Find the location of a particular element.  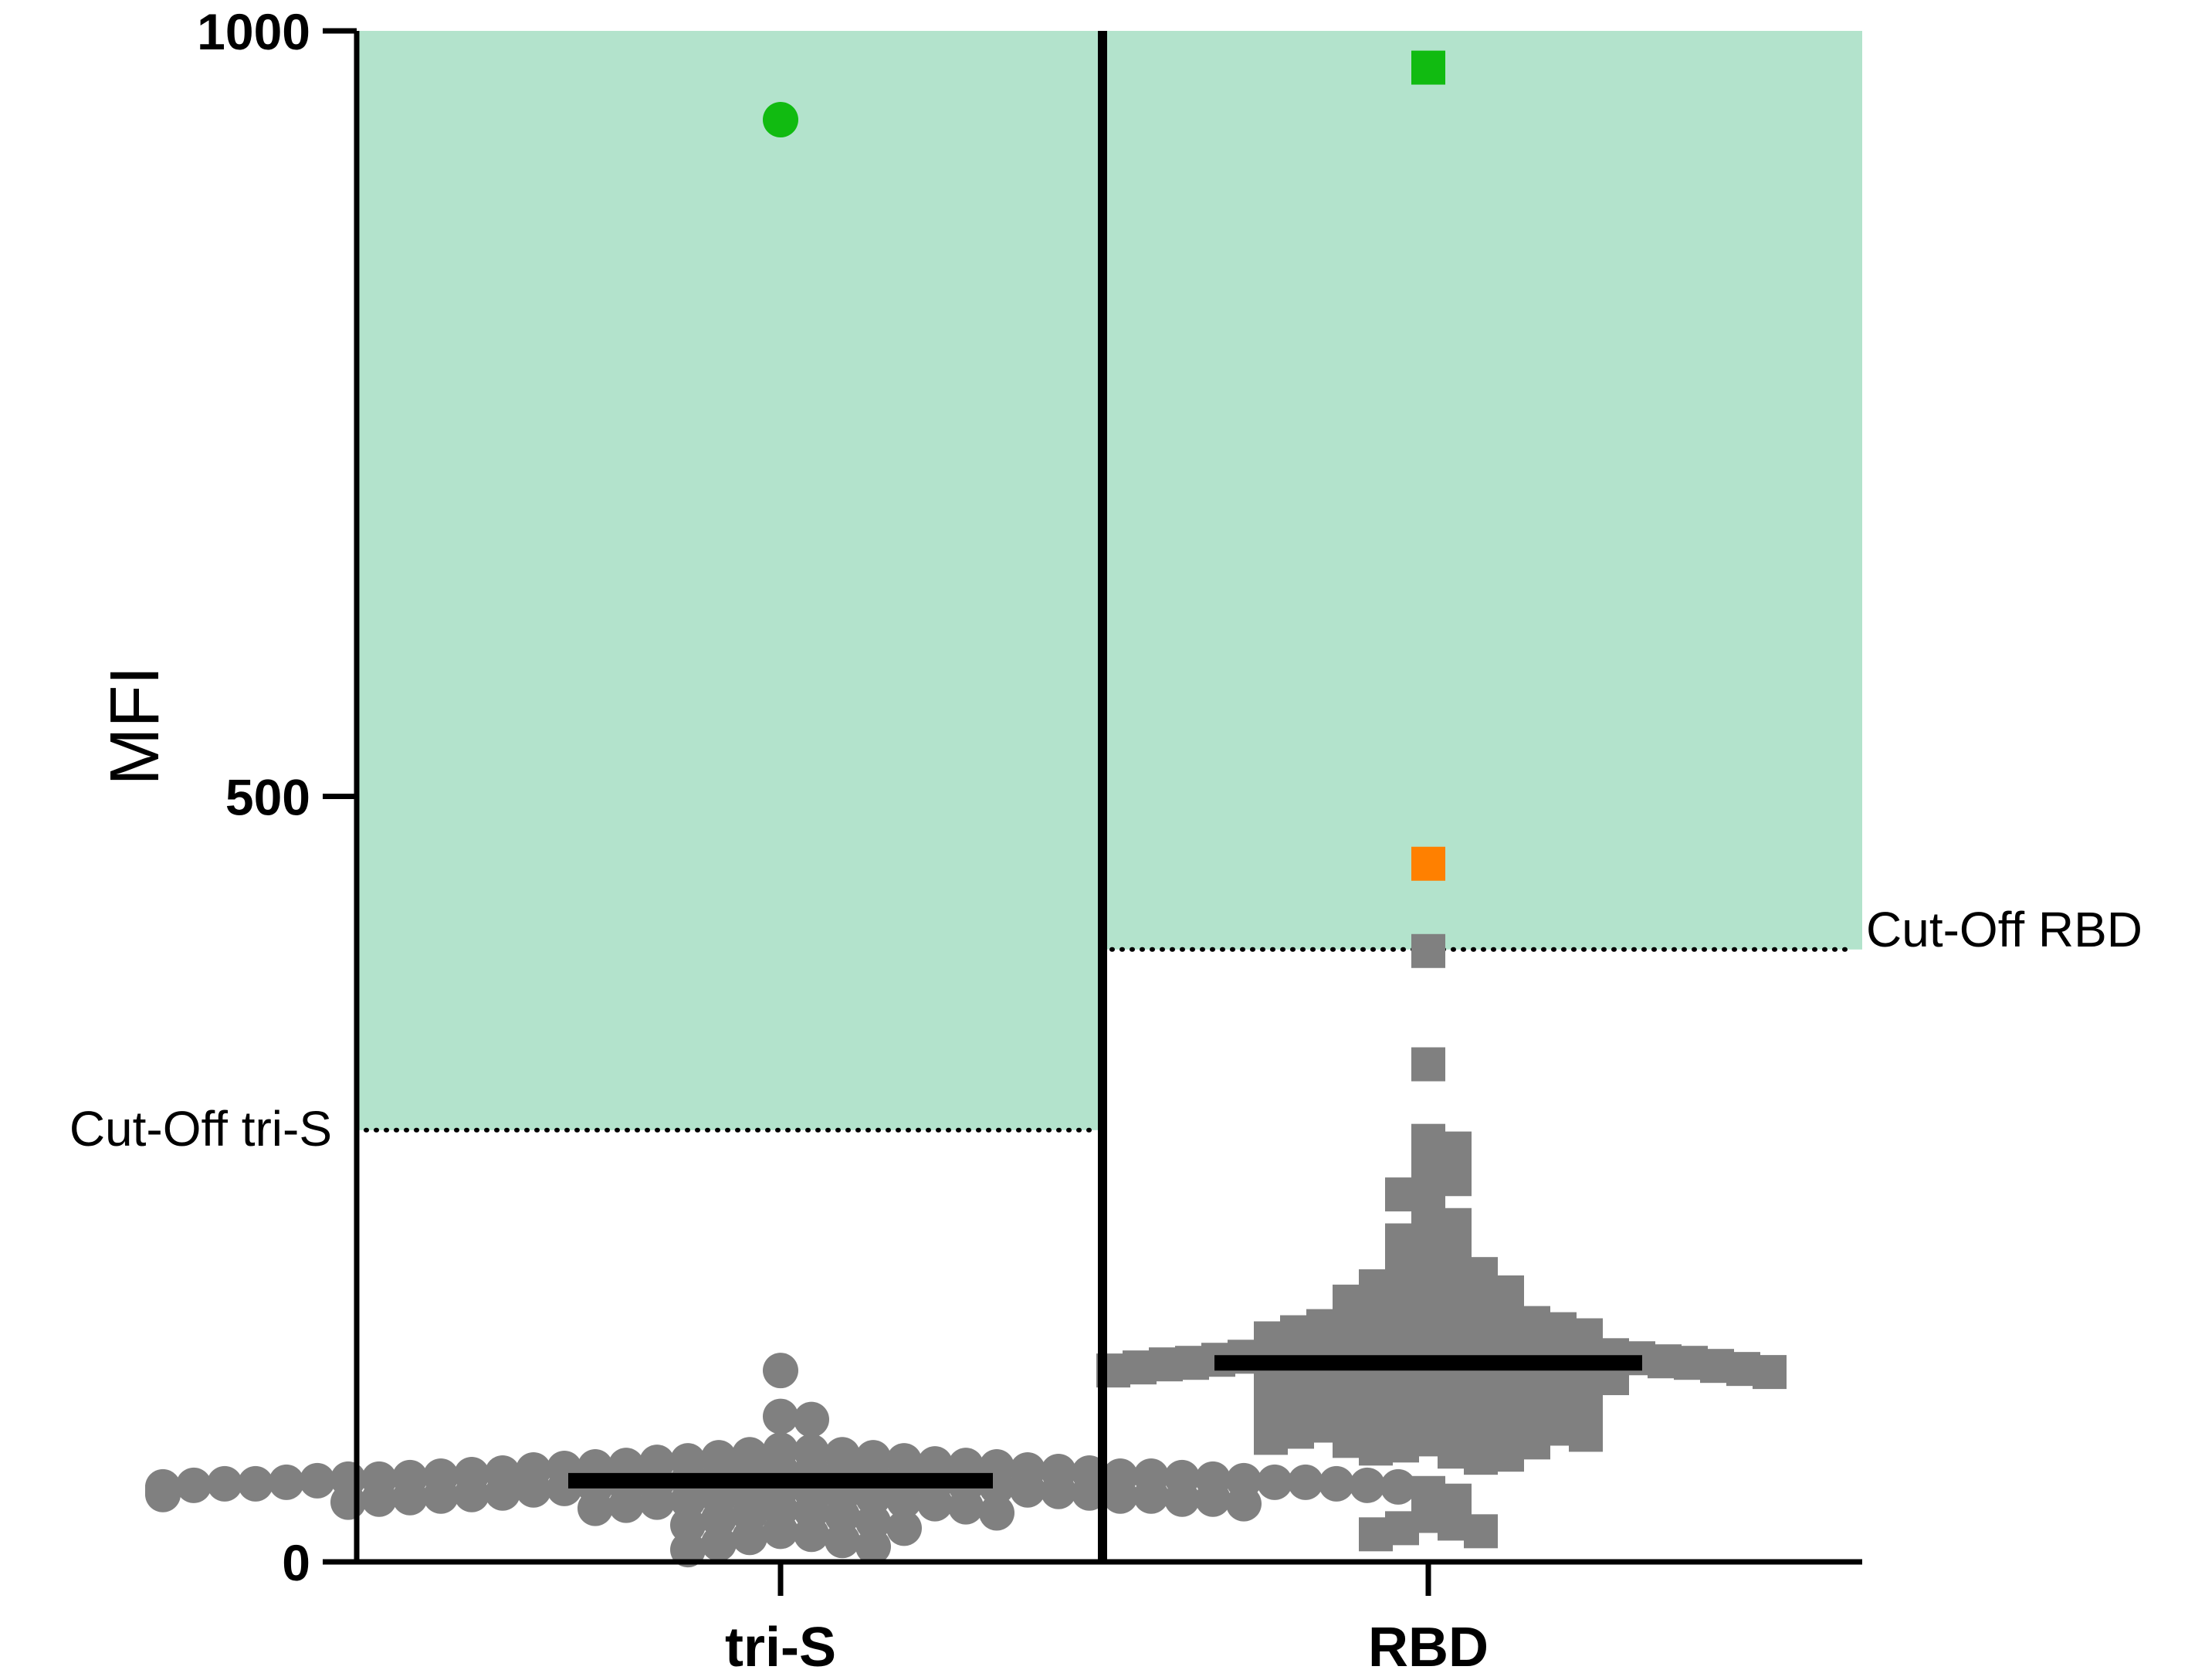

median-lines is located at coordinates (1105, 1422).